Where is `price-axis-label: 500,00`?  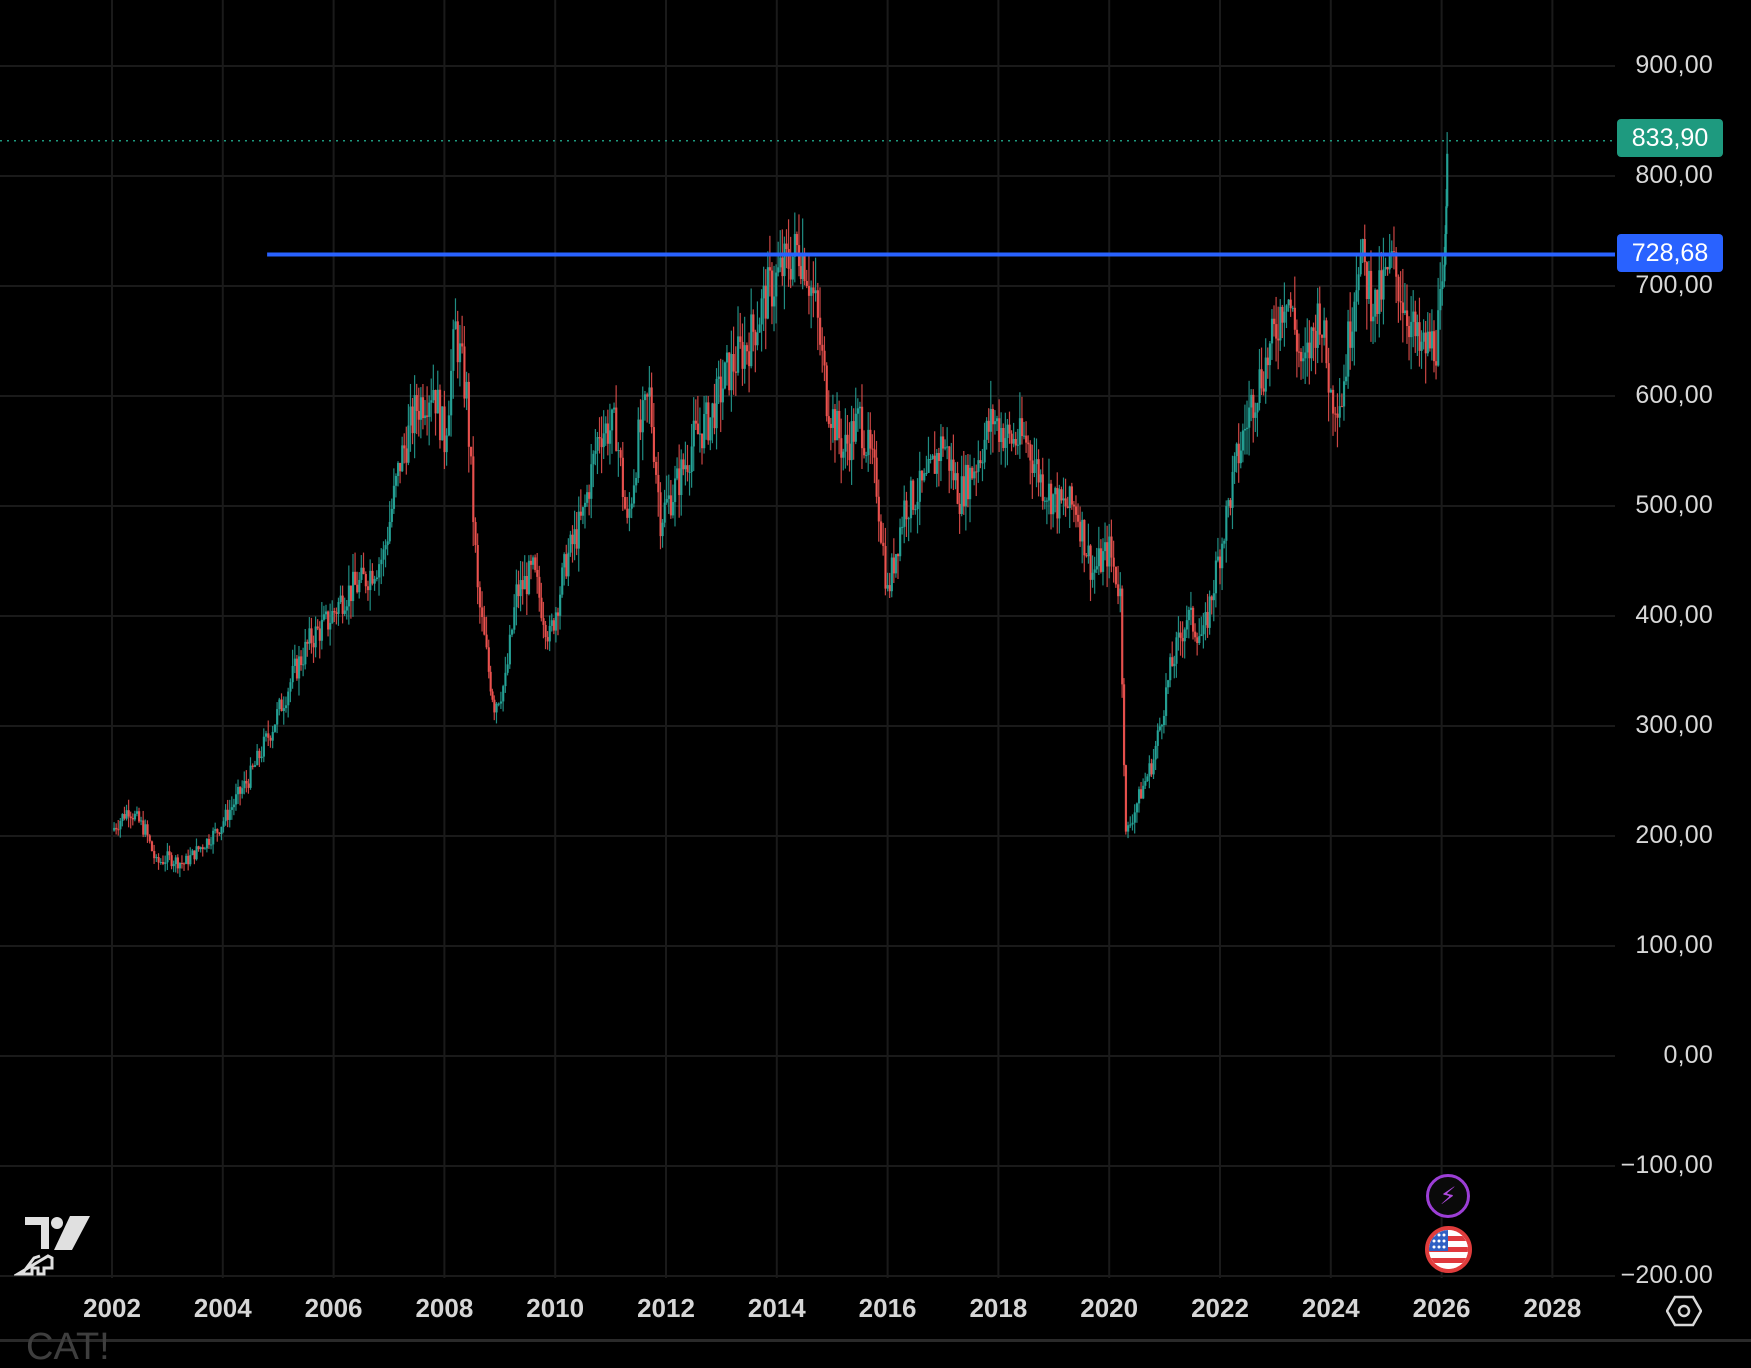 price-axis-label: 500,00 is located at coordinates (1674, 505).